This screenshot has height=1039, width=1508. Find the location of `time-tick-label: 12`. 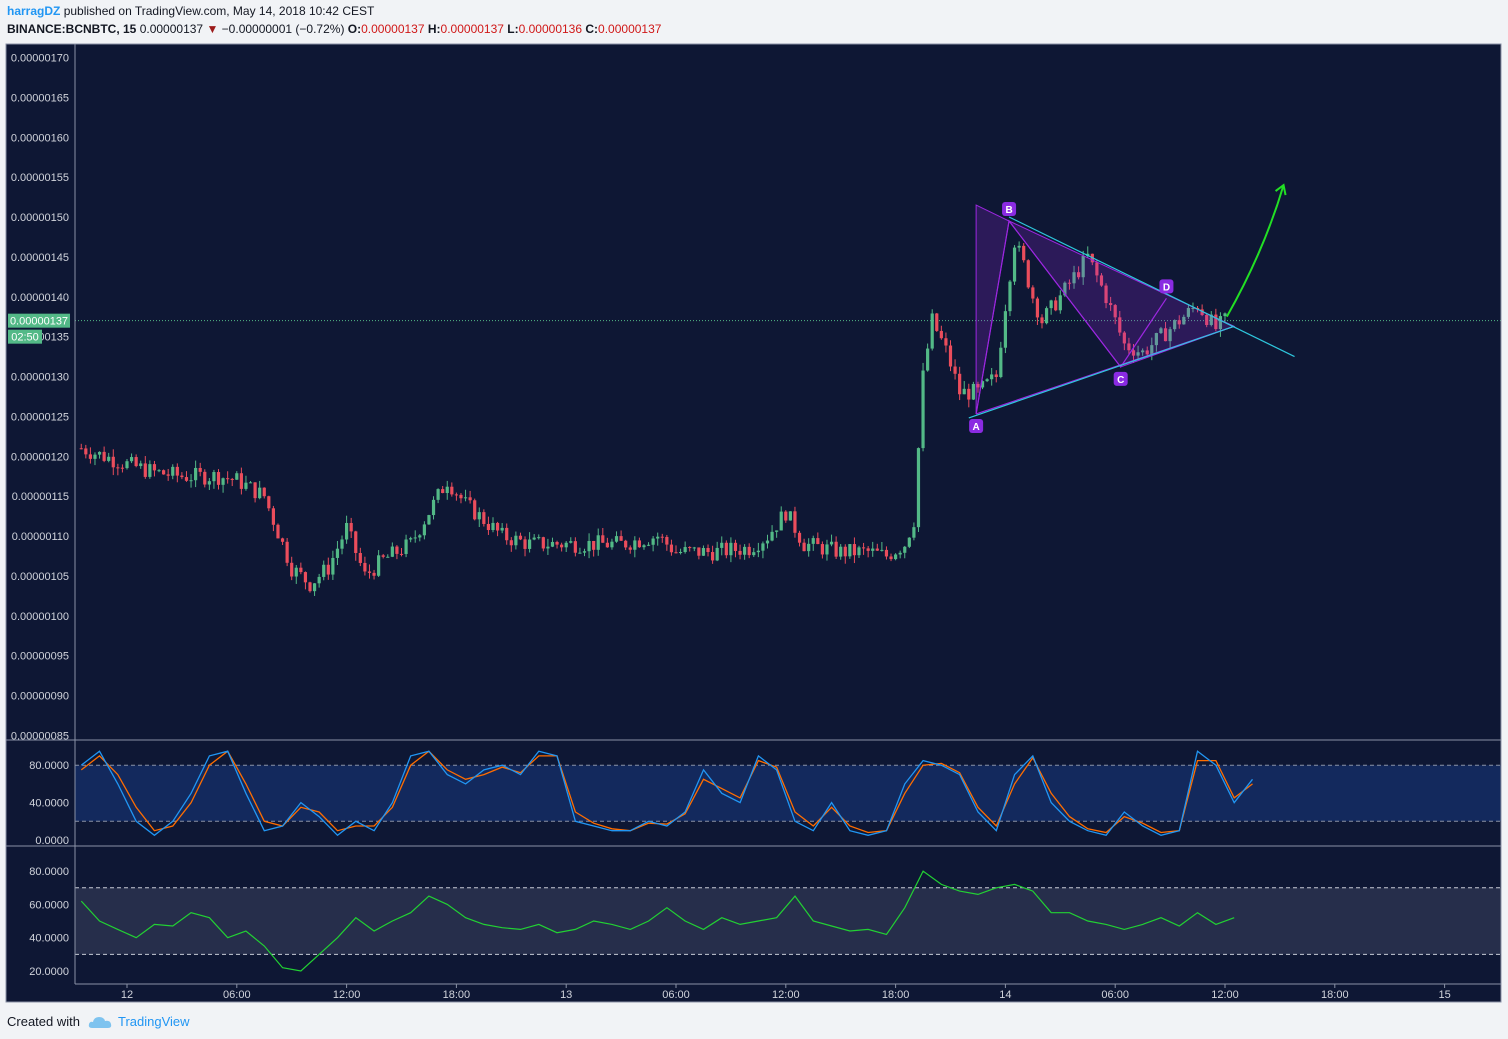

time-tick-label: 12 is located at coordinates (127, 995).